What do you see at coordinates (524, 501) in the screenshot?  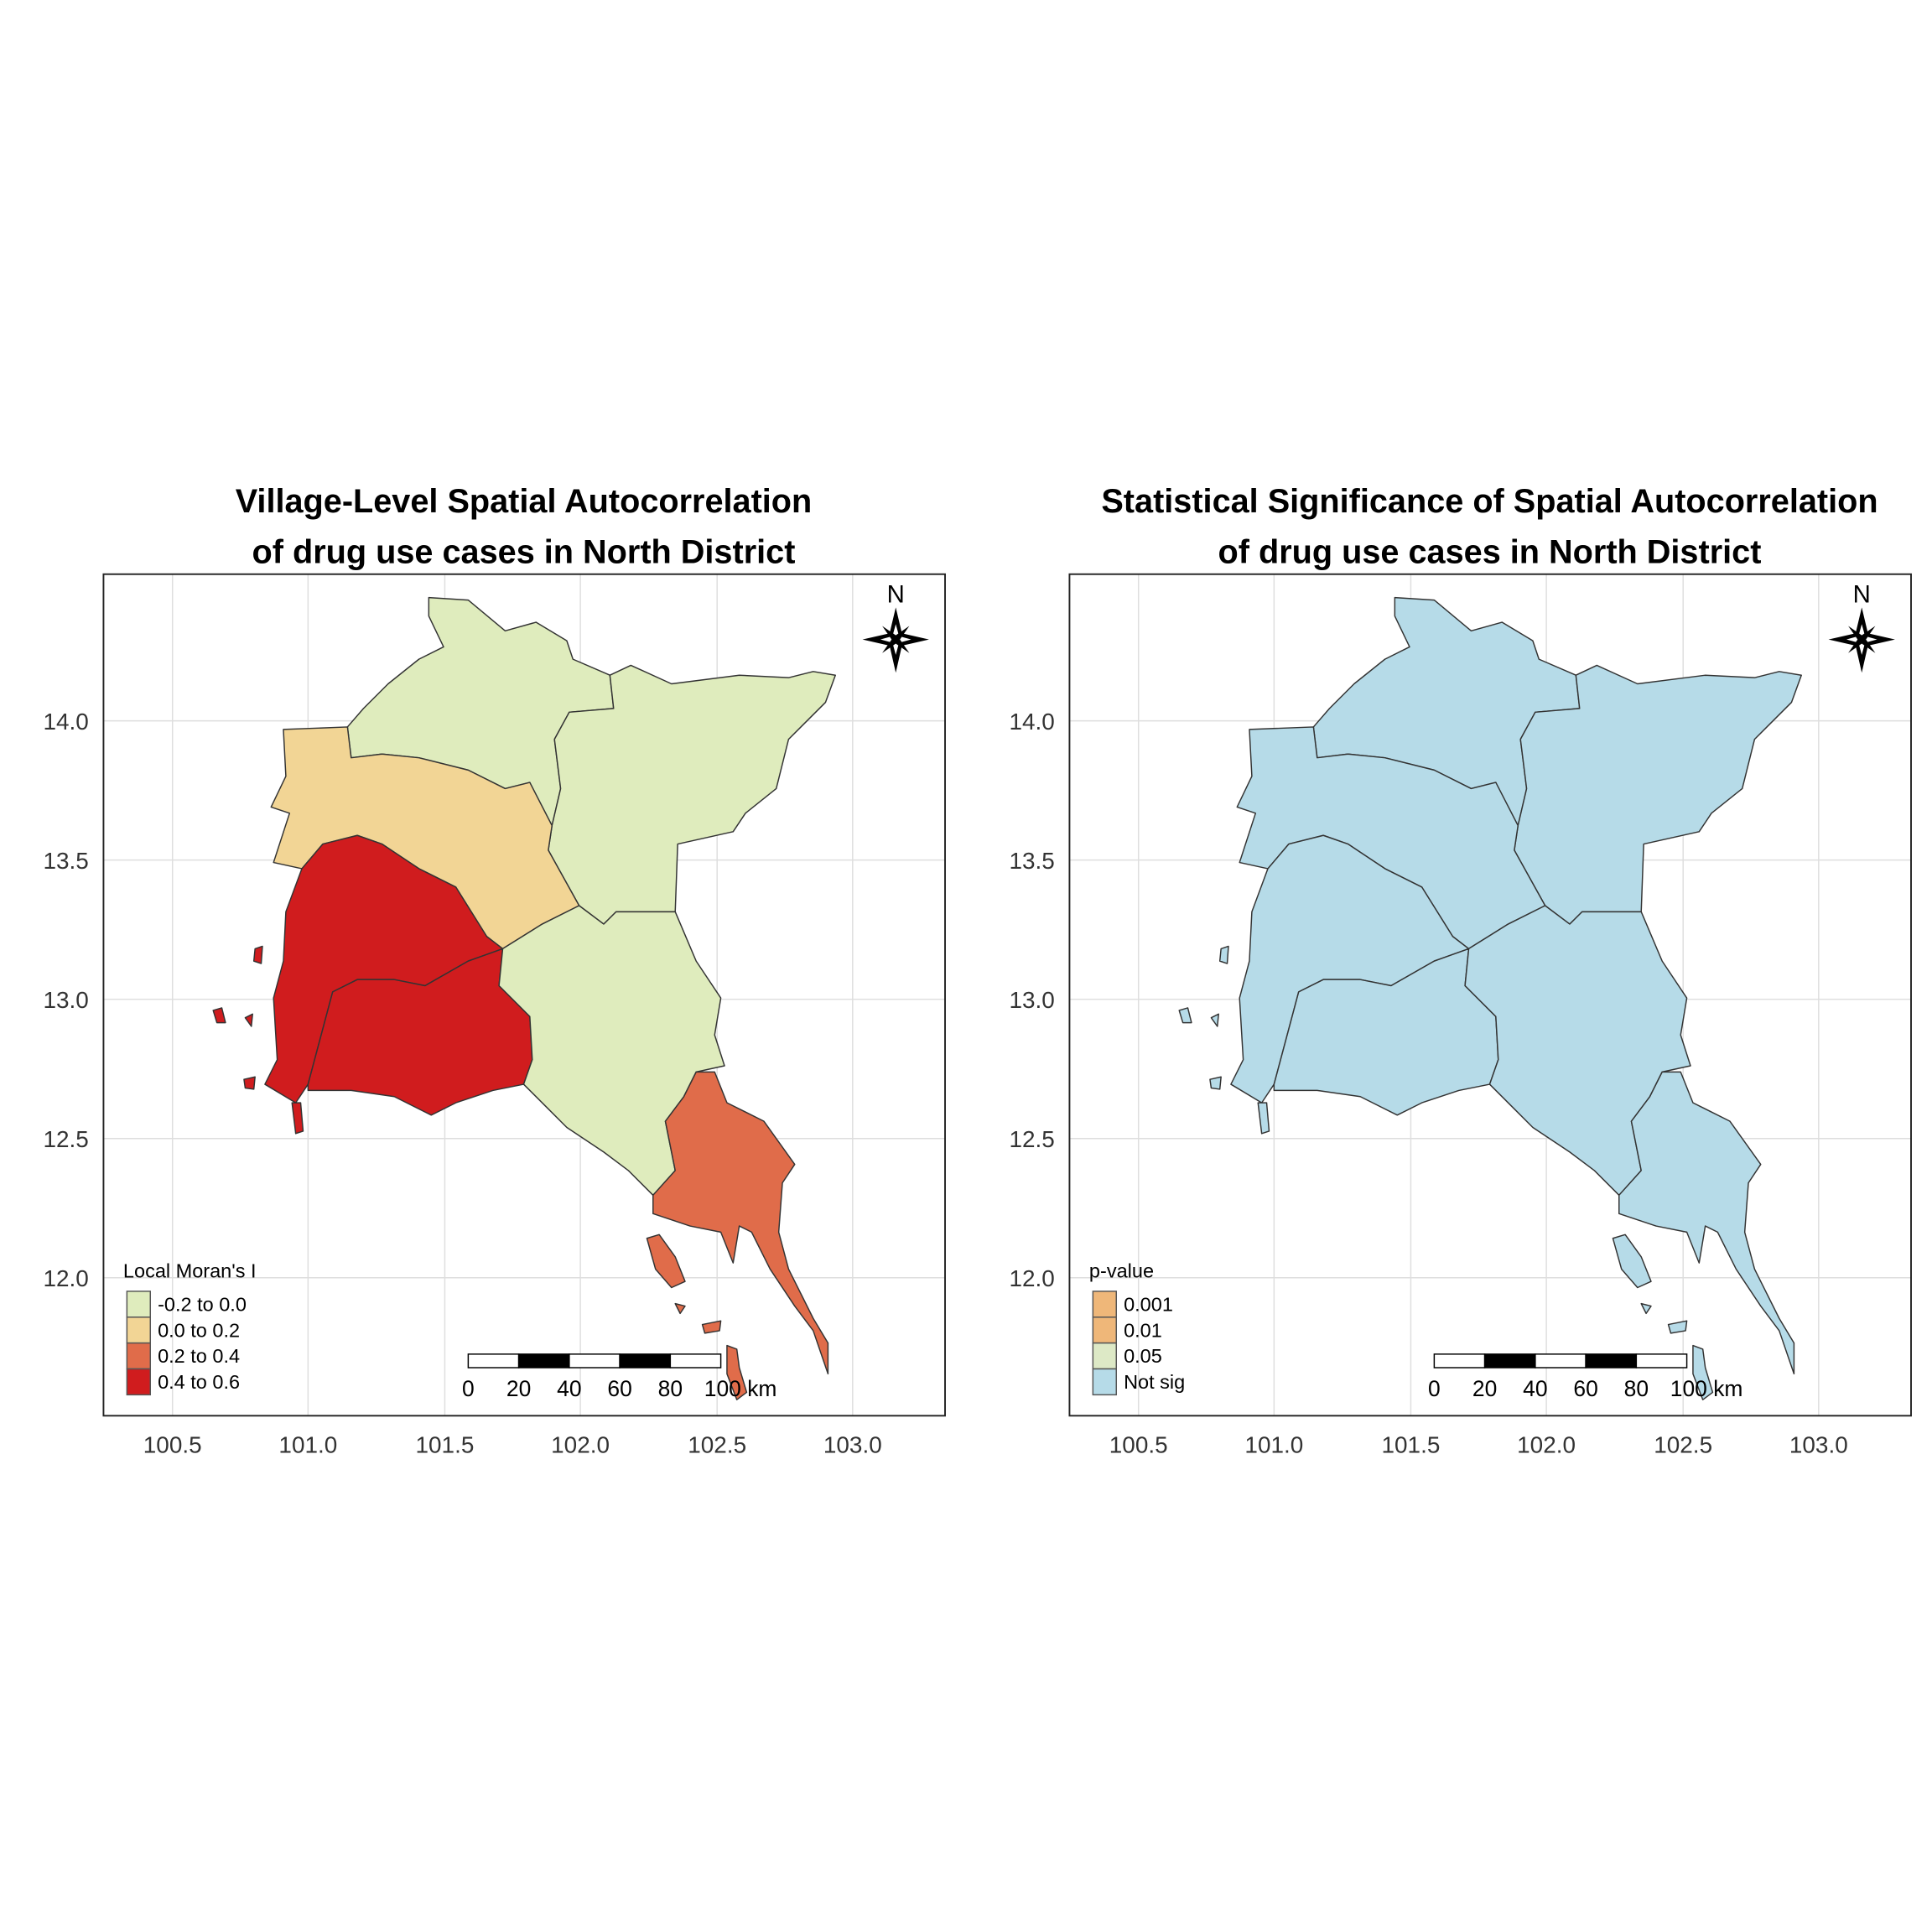 I see `map-title-line1: Village-Level Spatial Autocorrelation` at bounding box center [524, 501].